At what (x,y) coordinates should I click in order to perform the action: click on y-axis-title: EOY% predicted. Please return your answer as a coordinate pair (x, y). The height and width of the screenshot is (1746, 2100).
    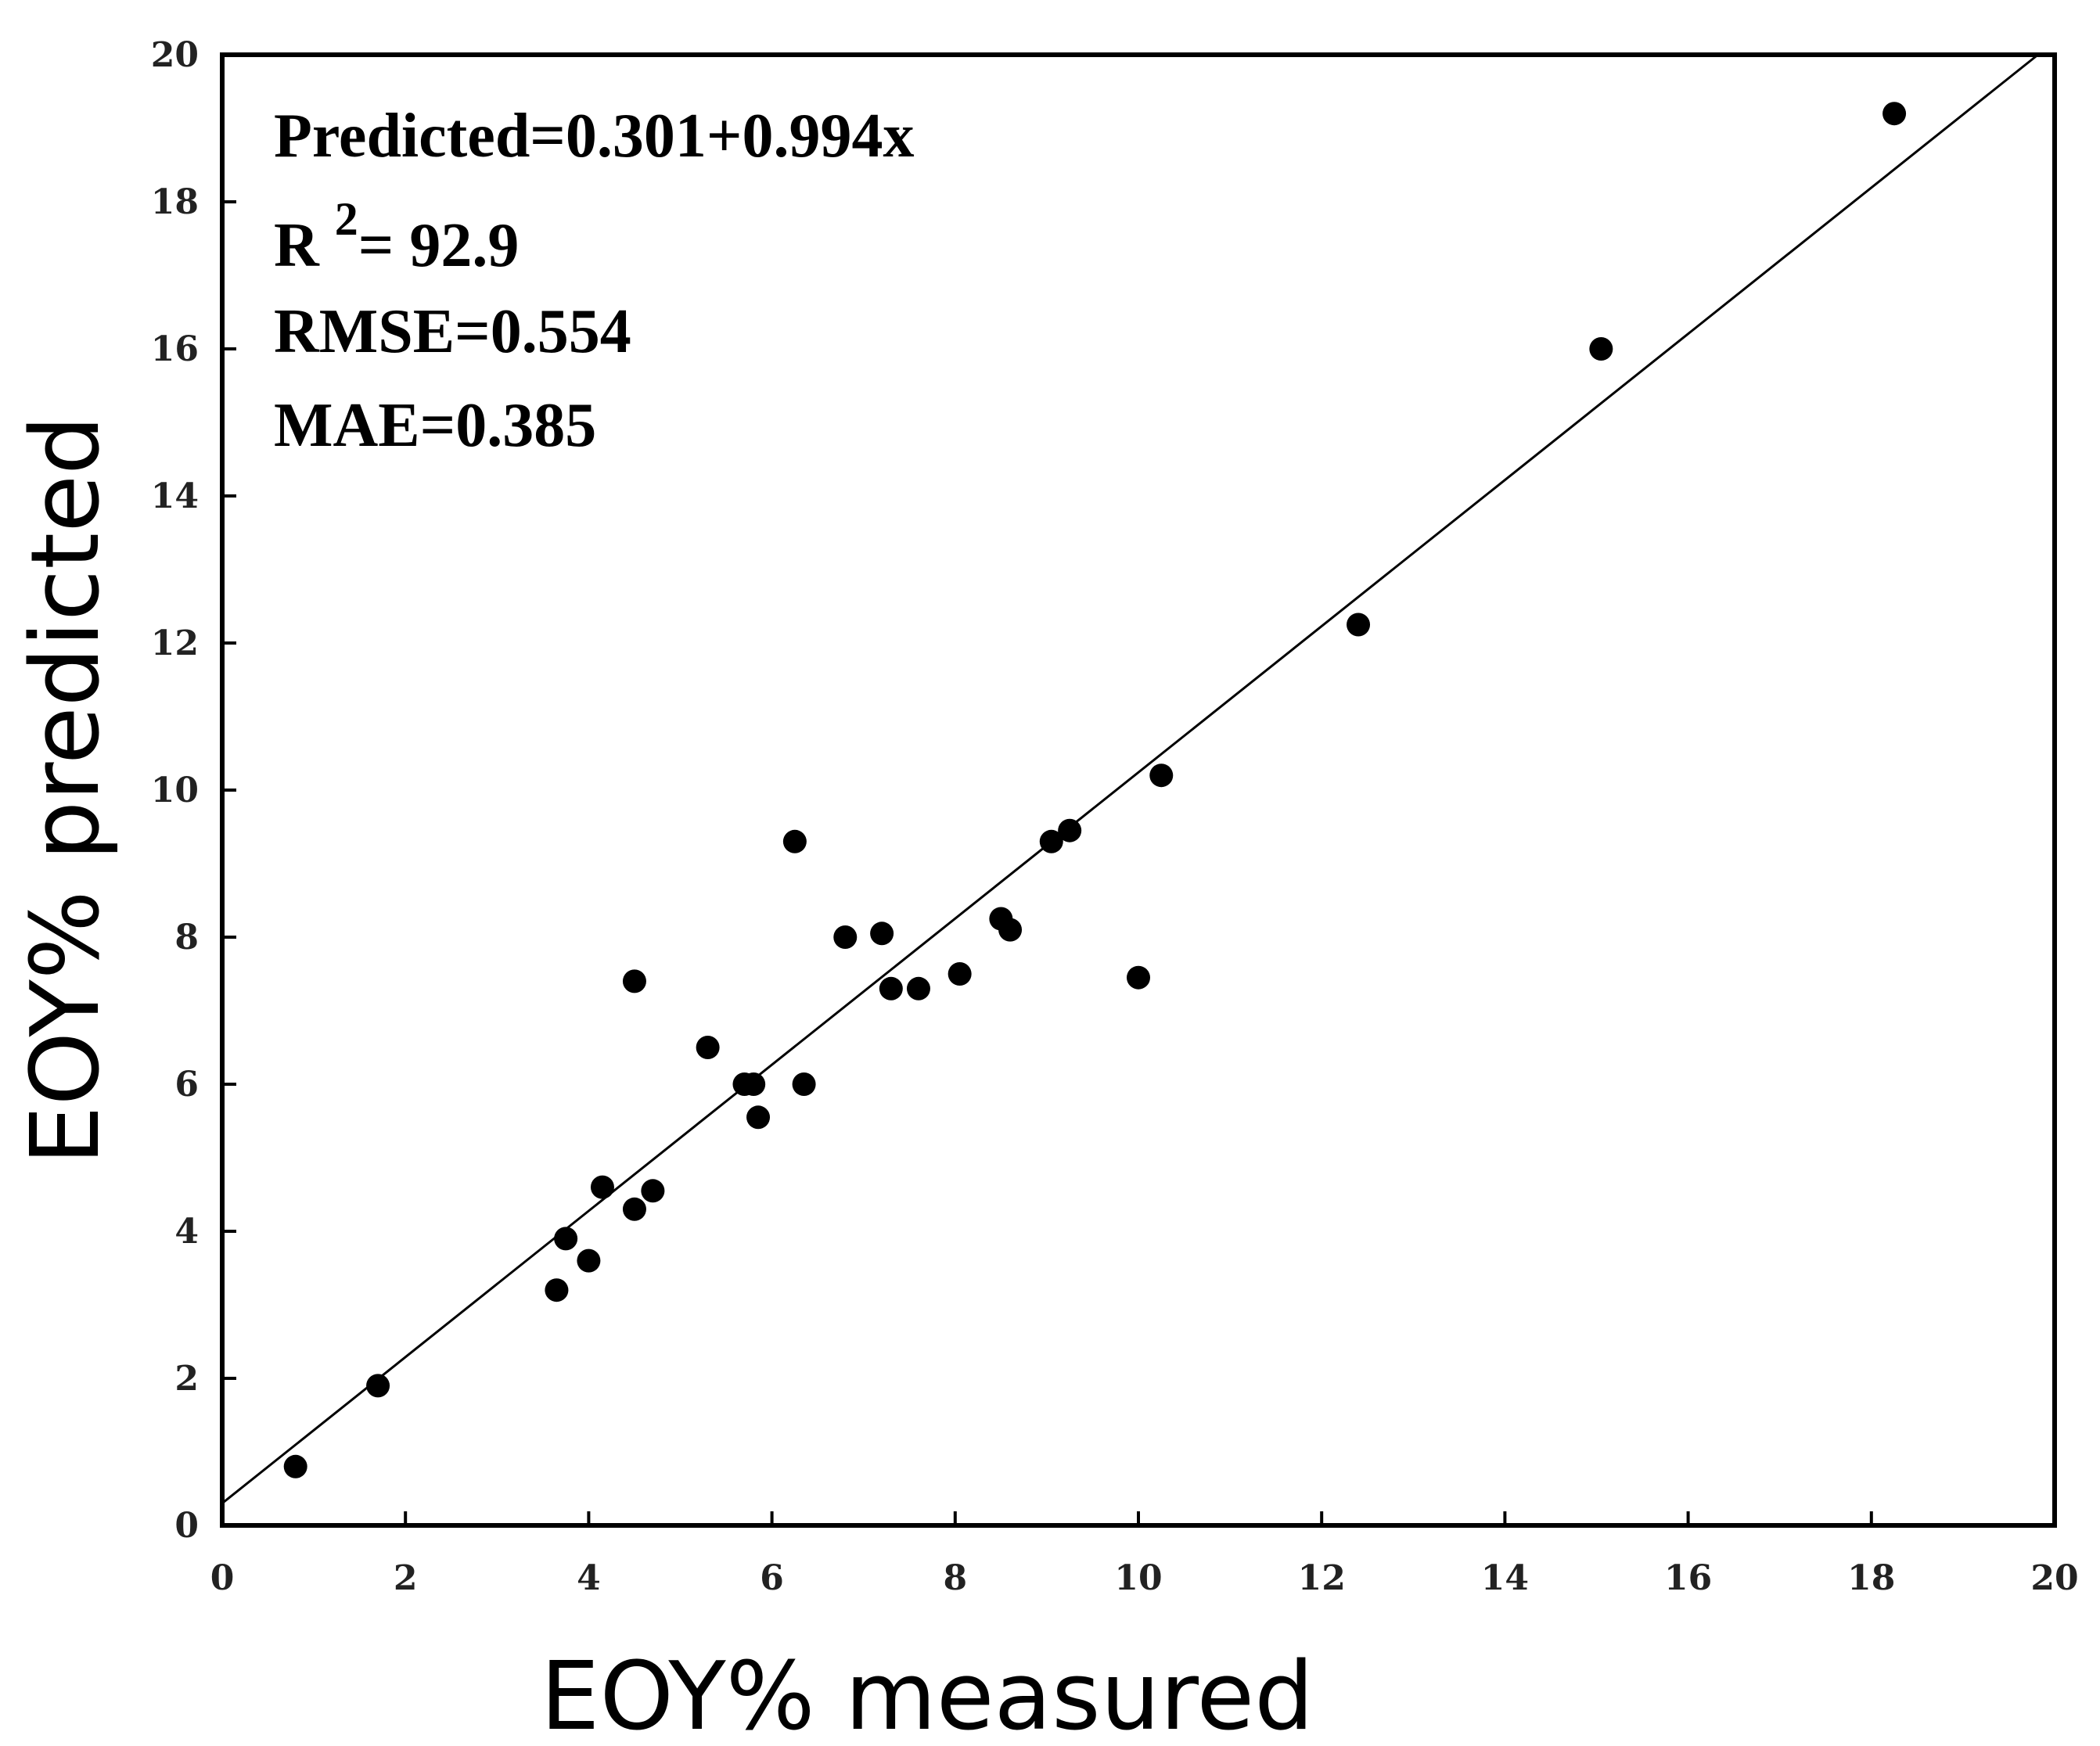
    Looking at the image, I should click on (66, 790).